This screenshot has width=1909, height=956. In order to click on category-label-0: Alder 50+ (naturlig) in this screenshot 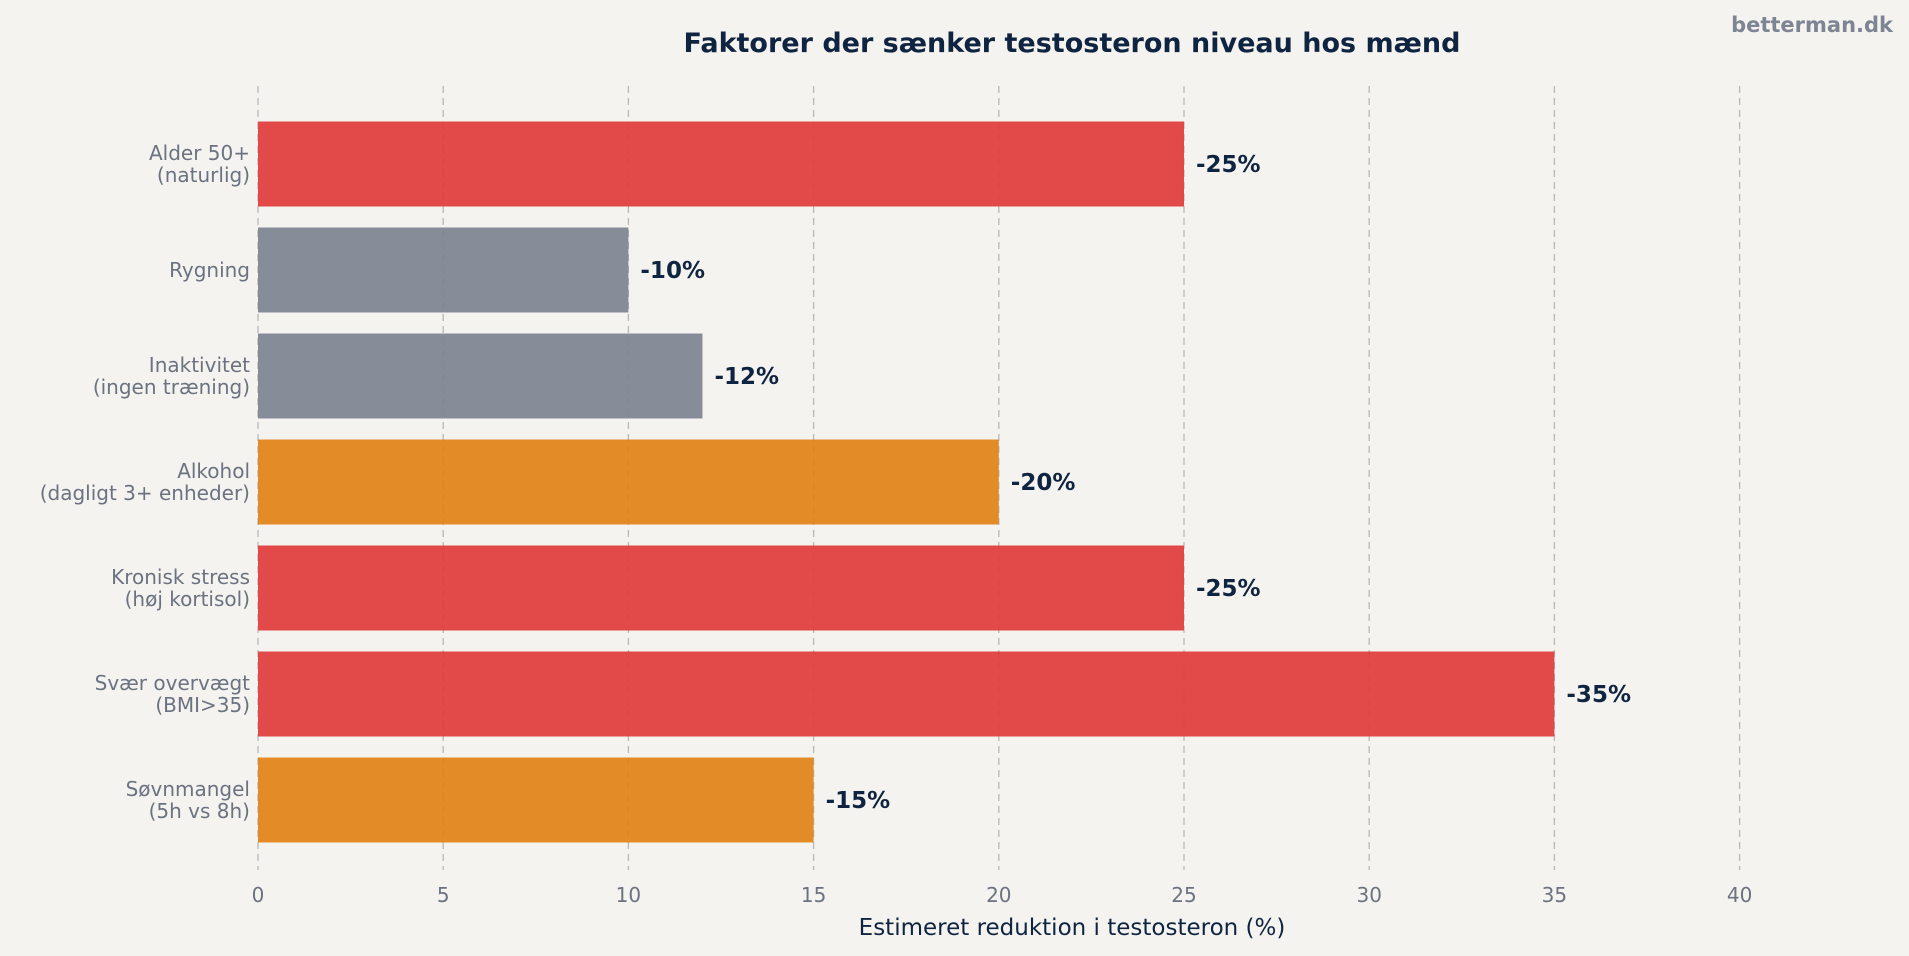, I will do `click(199, 164)`.